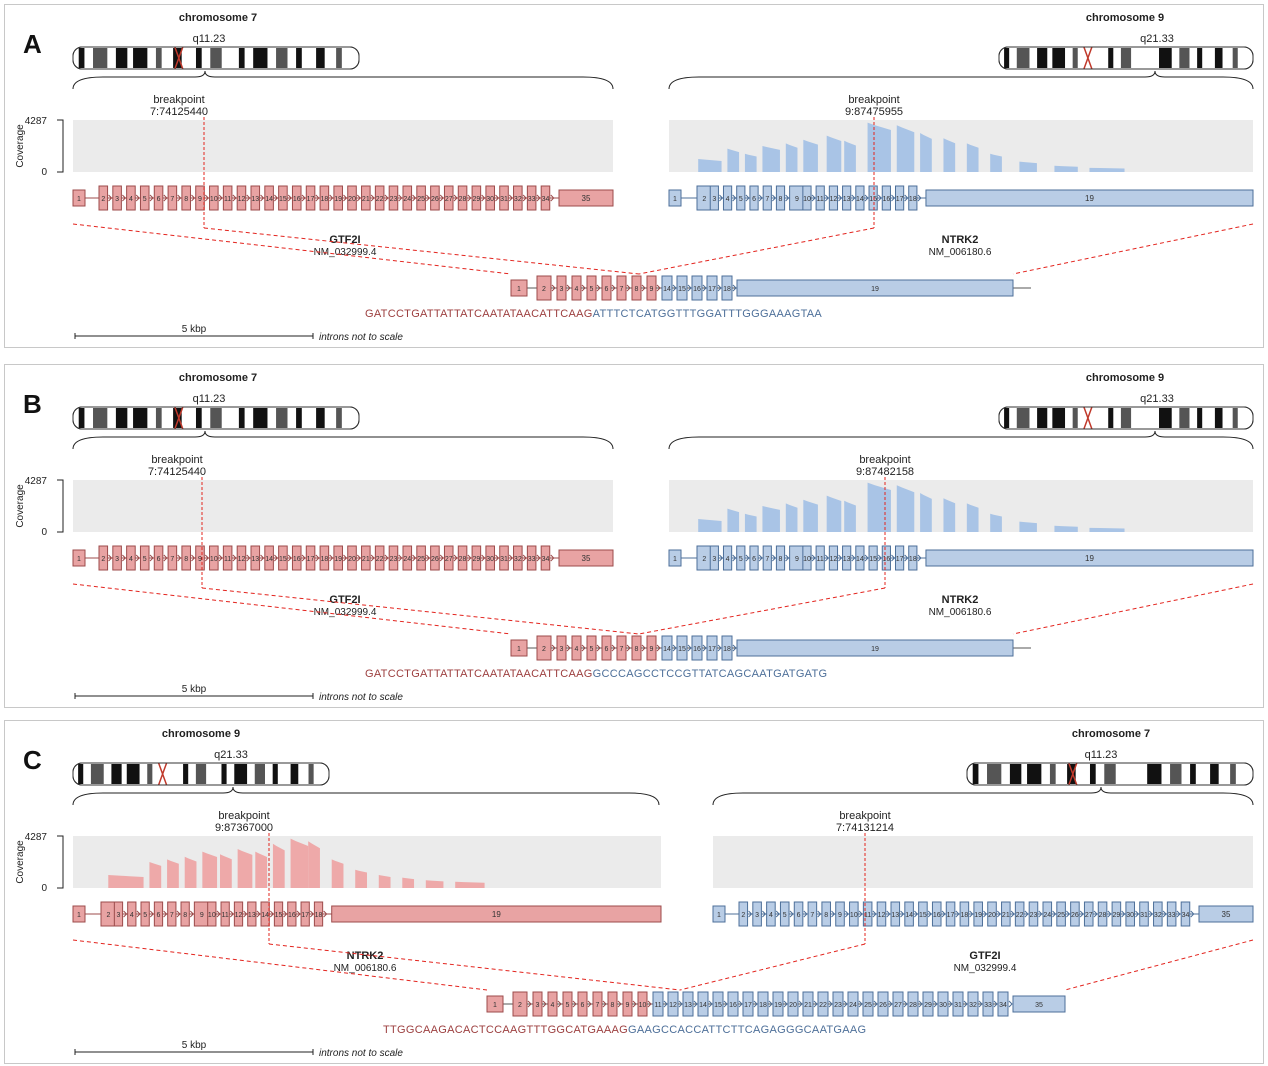  Describe the element at coordinates (343, 146) in the screenshot. I see `coverage-track-background` at that location.